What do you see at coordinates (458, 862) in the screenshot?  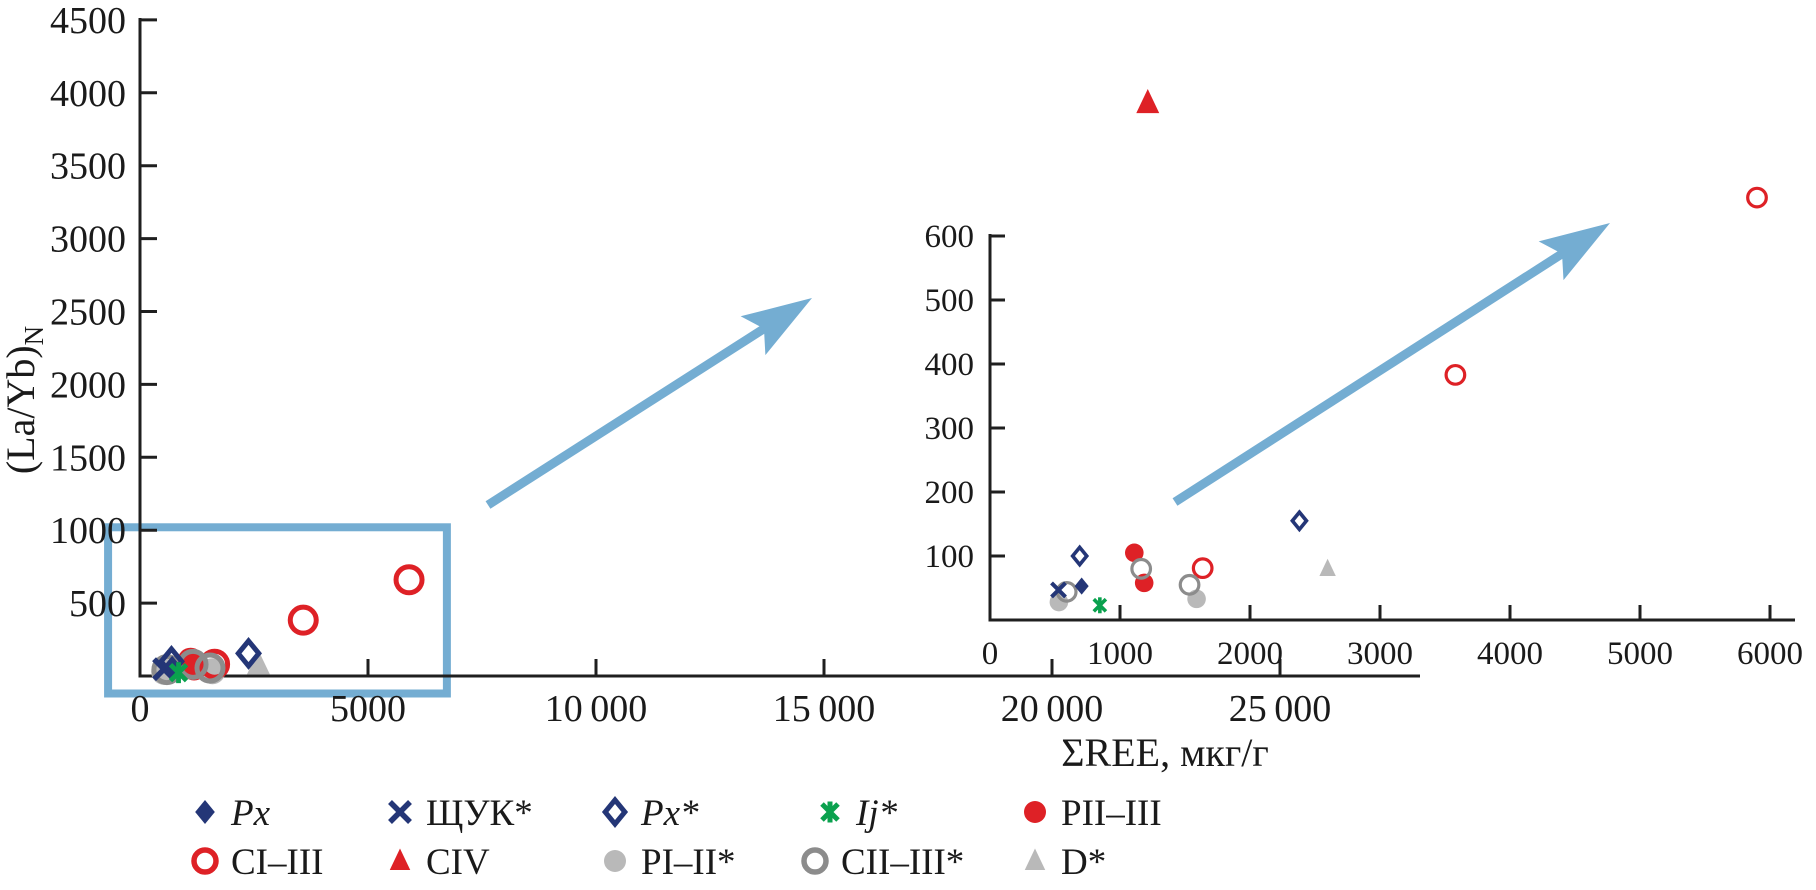 I see `legend-label: CIV` at bounding box center [458, 862].